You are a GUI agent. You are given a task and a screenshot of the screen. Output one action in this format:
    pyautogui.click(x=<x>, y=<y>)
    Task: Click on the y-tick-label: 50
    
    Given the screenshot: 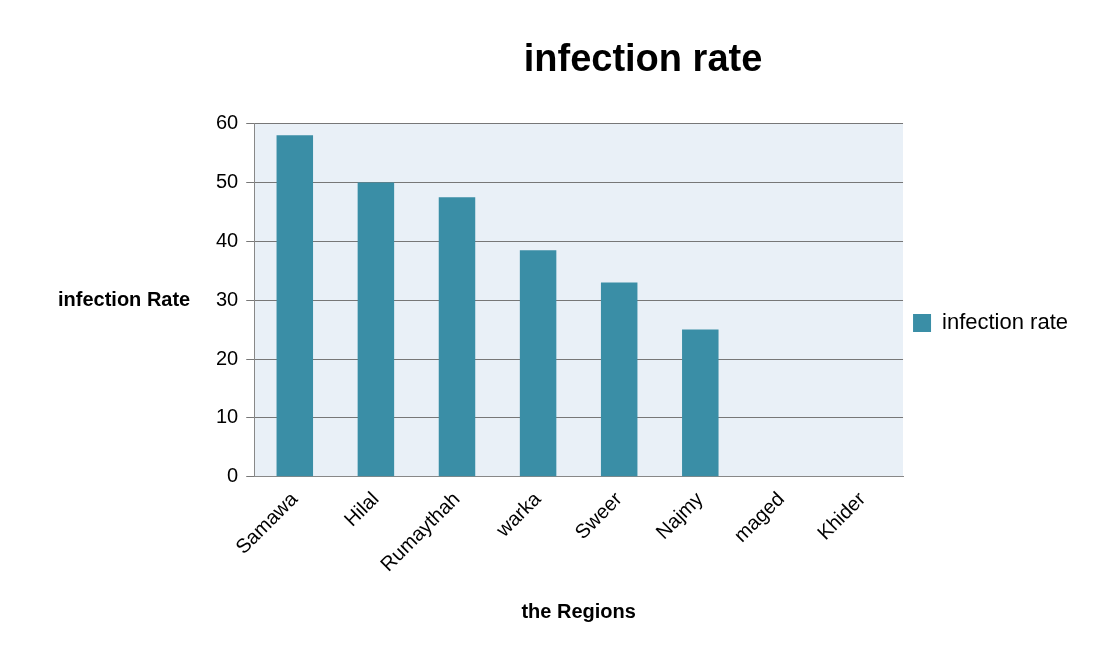 What is the action you would take?
    pyautogui.click(x=227, y=180)
    